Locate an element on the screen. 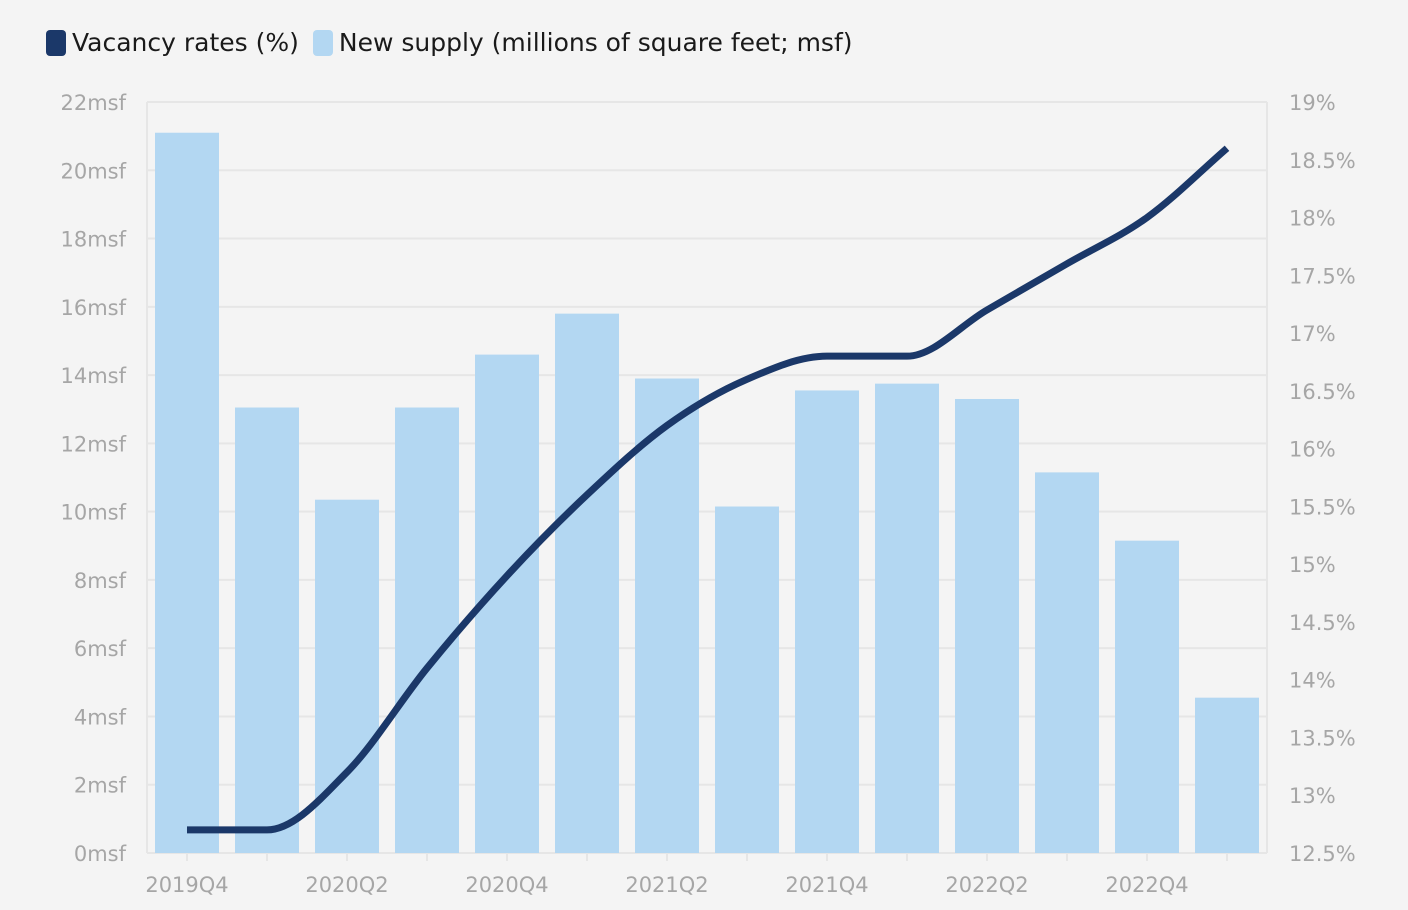 This screenshot has height=910, width=1408. legend-swatch-supply is located at coordinates (322, 42).